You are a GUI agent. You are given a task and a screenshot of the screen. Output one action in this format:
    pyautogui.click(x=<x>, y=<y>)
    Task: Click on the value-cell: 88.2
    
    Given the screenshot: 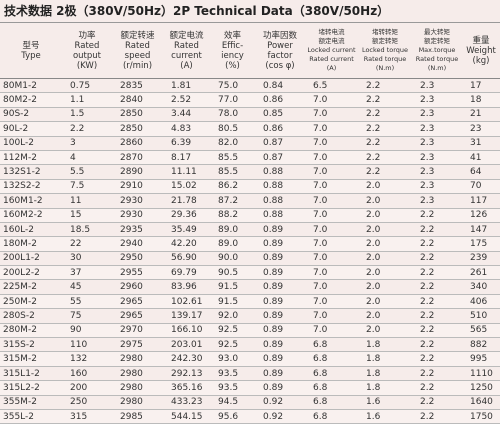 What is the action you would take?
    pyautogui.click(x=232, y=215)
    